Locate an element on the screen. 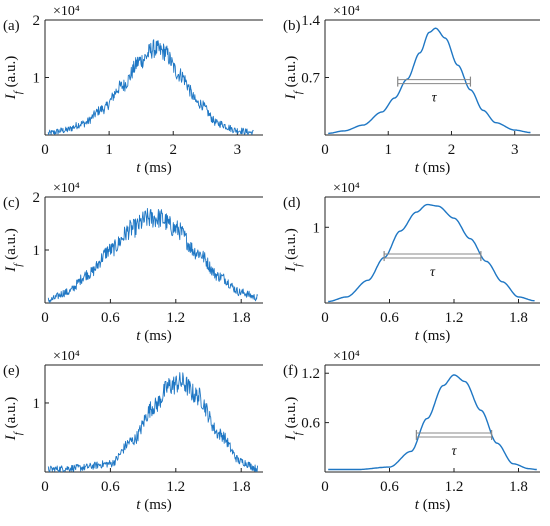  data-series-e is located at coordinates (152, 422).